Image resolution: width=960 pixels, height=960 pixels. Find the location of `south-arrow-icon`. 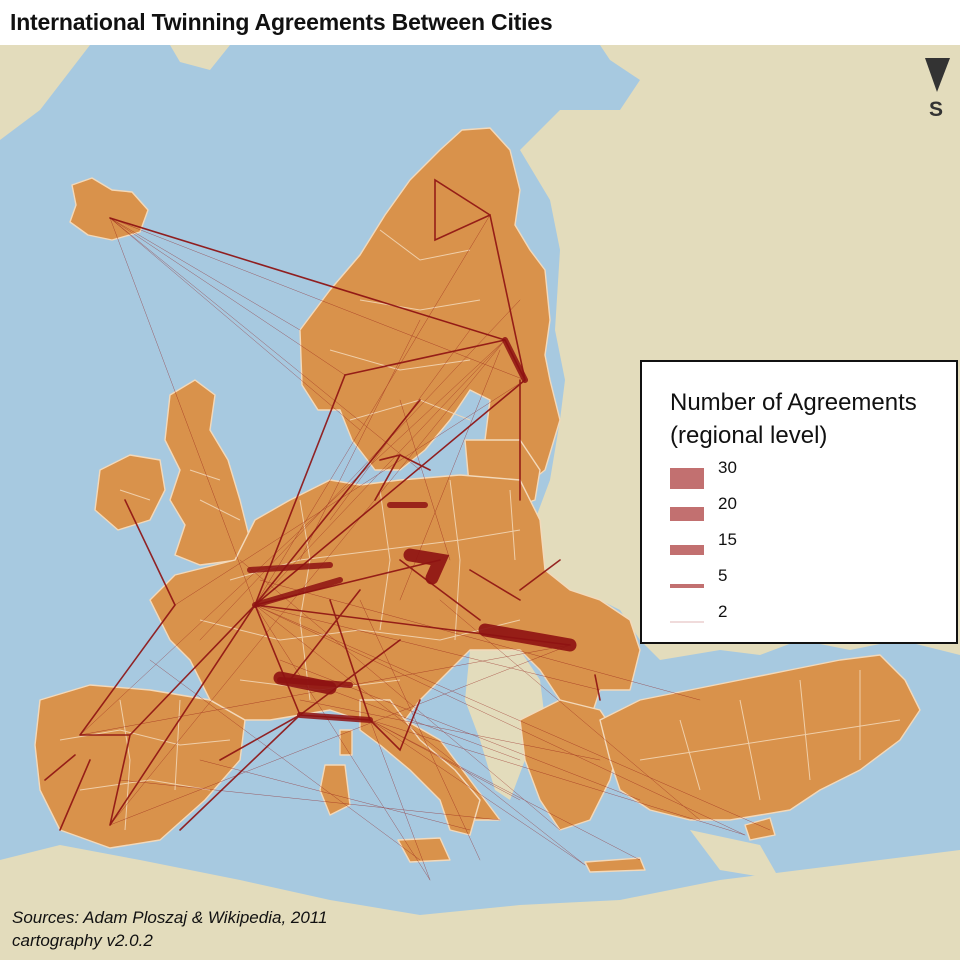

south-arrow-icon is located at coordinates (937, 75).